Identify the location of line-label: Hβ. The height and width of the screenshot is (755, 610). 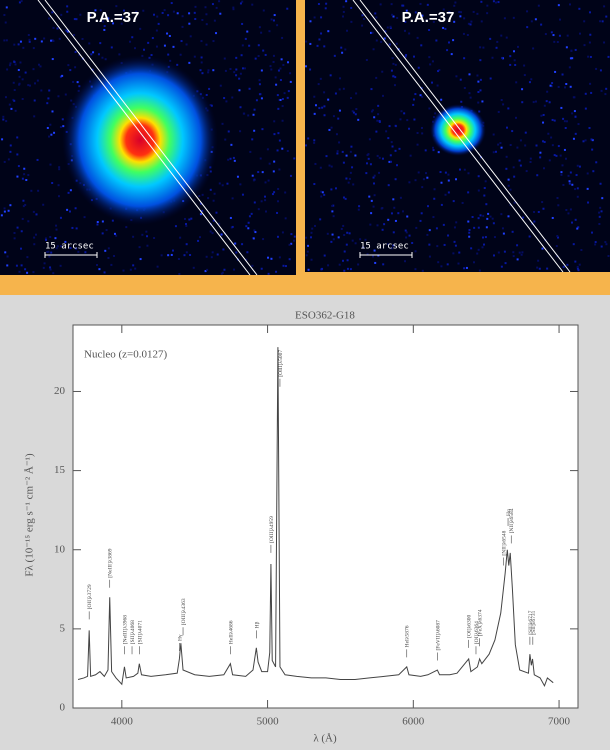
(257, 624).